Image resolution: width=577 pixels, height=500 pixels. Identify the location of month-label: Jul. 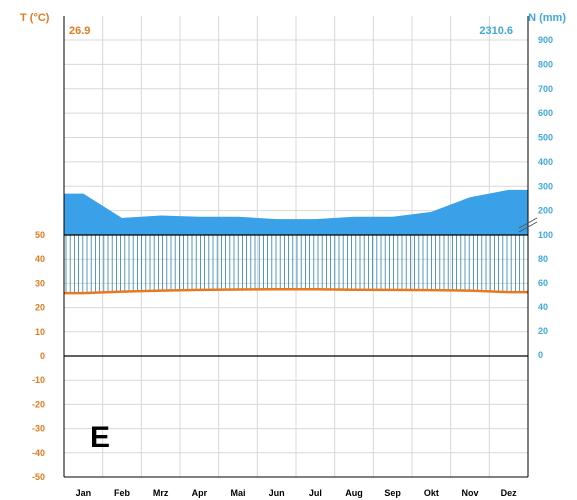
(315, 493).